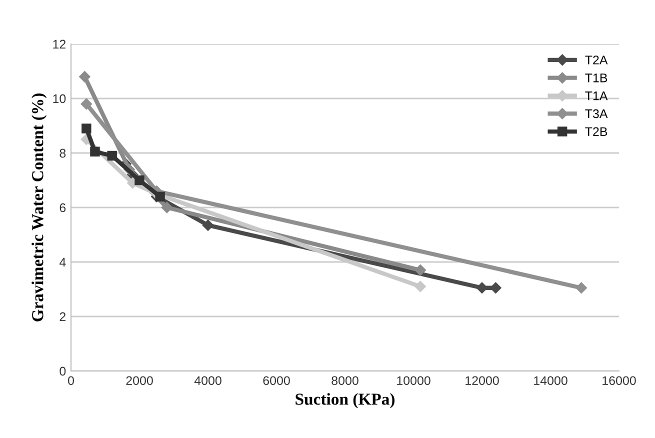  What do you see at coordinates (62, 262) in the screenshot?
I see `y-tick-label: 4` at bounding box center [62, 262].